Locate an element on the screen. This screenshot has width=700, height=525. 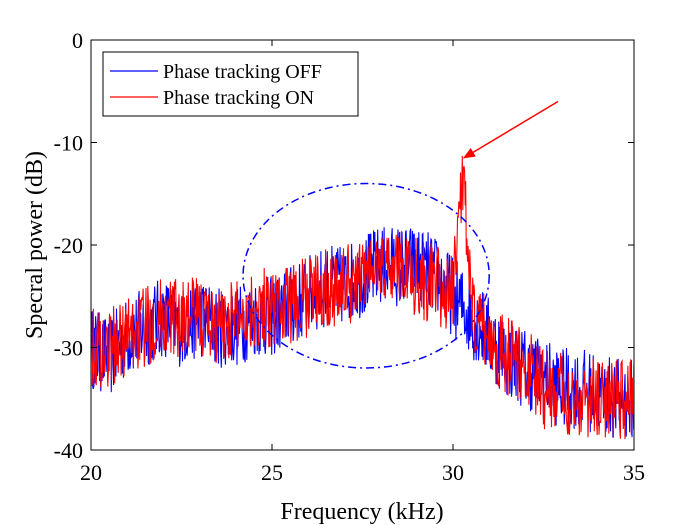
x-axis-title: Frequency (kHz) is located at coordinates (361, 512).